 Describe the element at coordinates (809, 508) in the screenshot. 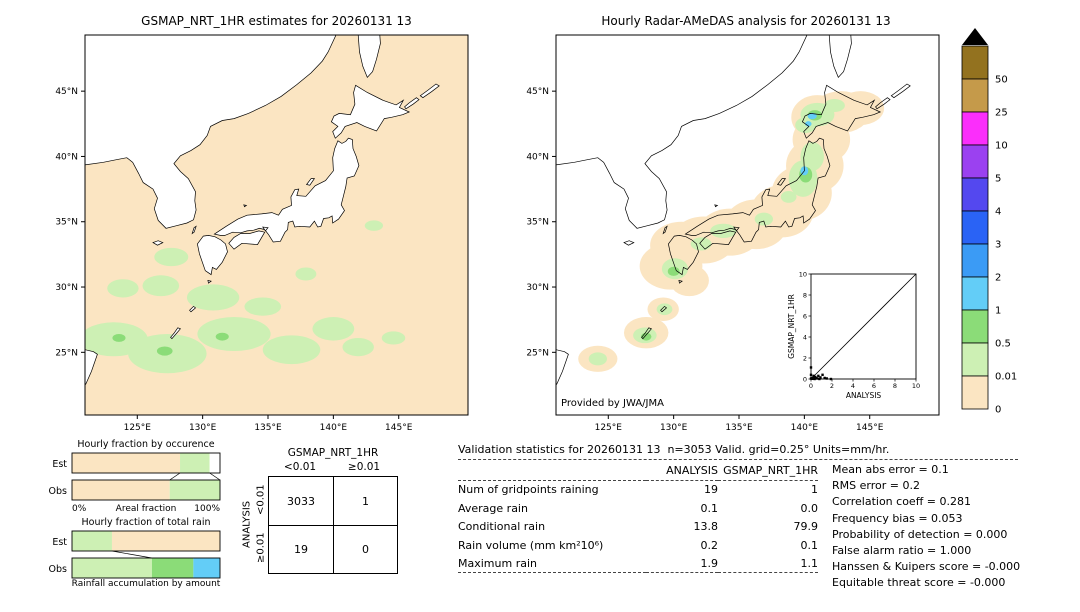

I see `stat-value-gsmap: 0.0` at that location.